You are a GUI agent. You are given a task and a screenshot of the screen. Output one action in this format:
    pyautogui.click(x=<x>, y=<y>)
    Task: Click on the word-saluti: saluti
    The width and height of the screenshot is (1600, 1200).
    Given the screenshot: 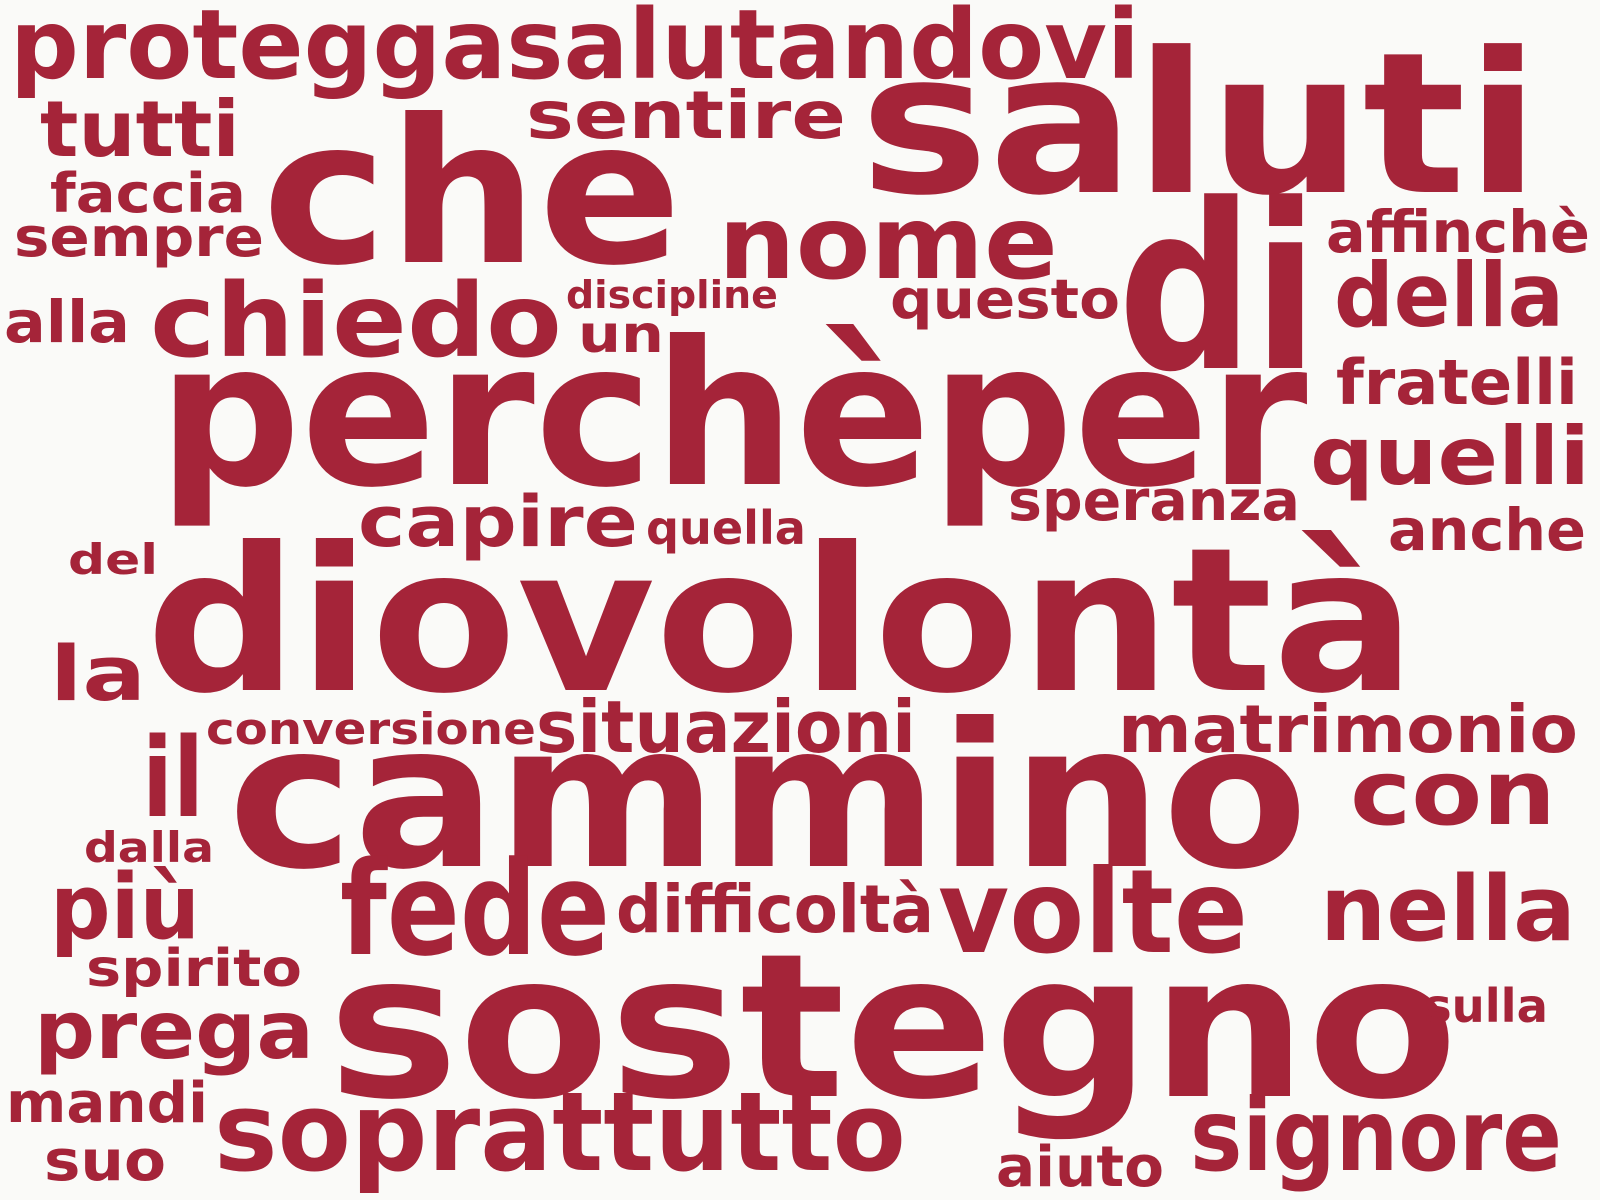 What is the action you would take?
    pyautogui.click(x=1200, y=124)
    